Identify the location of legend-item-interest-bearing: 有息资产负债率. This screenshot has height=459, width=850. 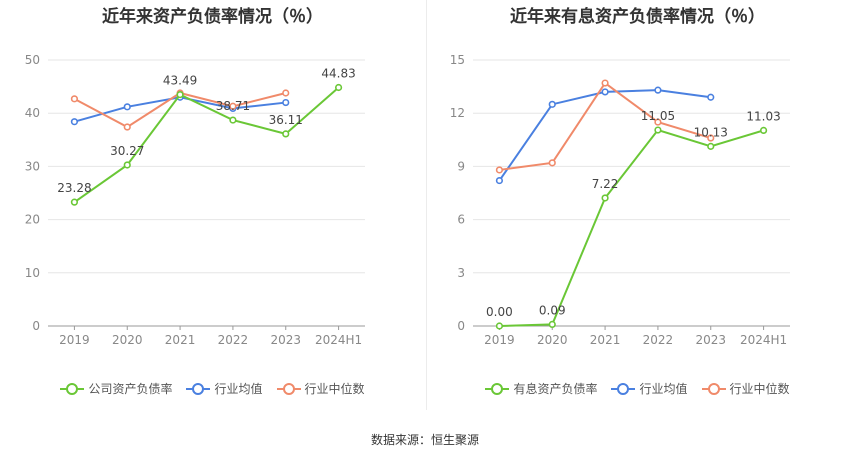
(541, 388).